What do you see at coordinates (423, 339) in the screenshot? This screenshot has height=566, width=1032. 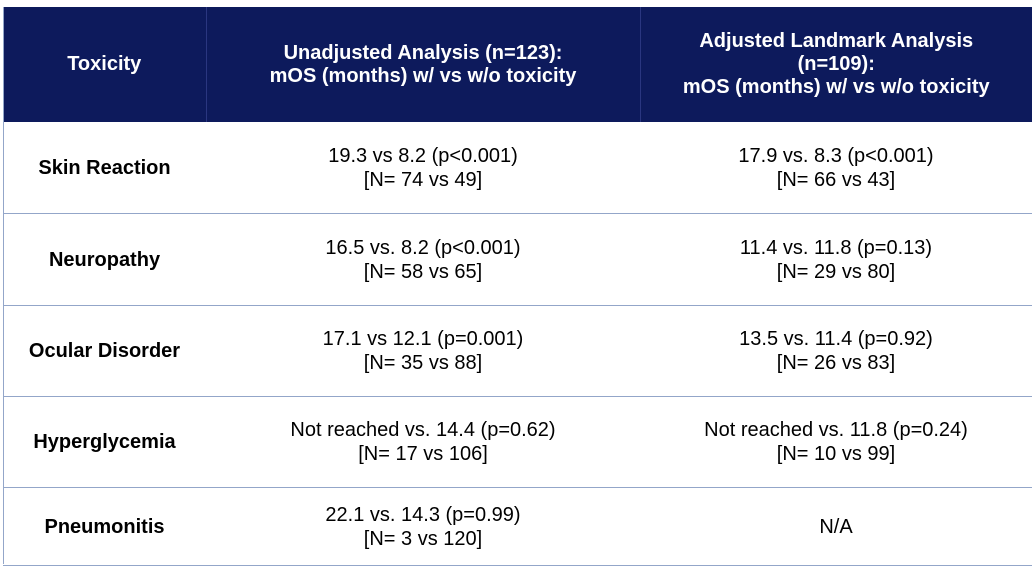 I see `unadjusted-result: 17.1 vs 12.1 (p=0.001)` at bounding box center [423, 339].